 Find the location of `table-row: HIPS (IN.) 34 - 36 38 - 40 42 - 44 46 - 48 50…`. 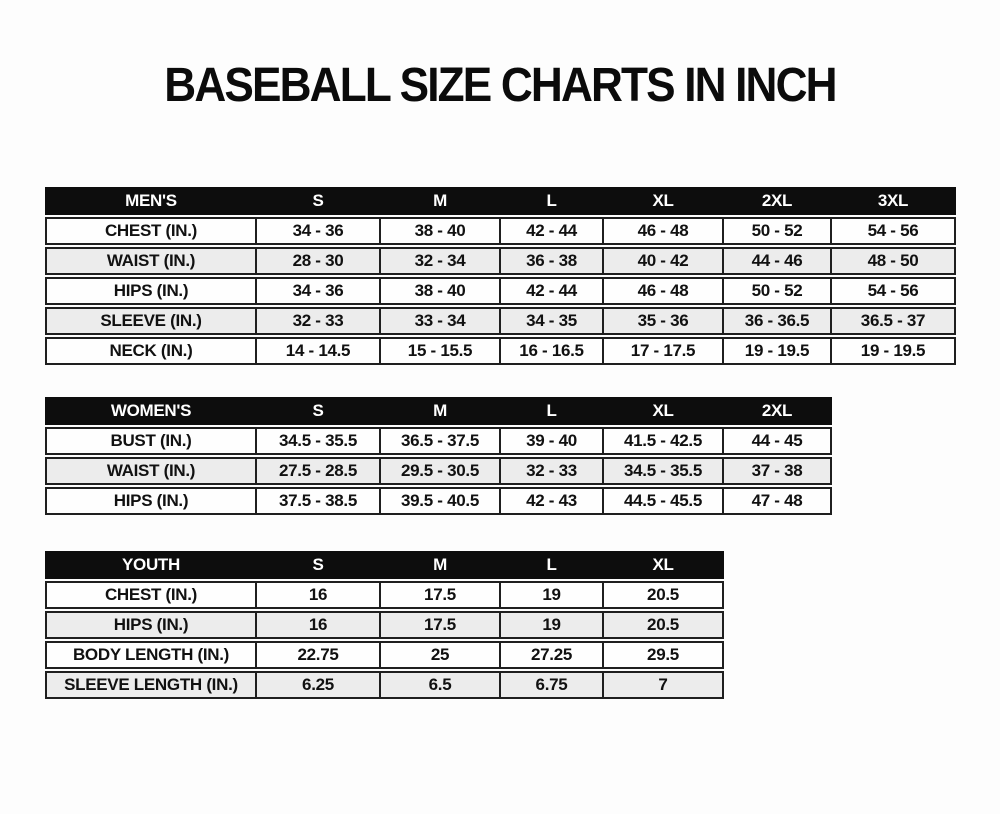

table-row: HIPS (IN.) 34 - 36 38 - 40 42 - 44 46 - 48 50… is located at coordinates (500, 290).